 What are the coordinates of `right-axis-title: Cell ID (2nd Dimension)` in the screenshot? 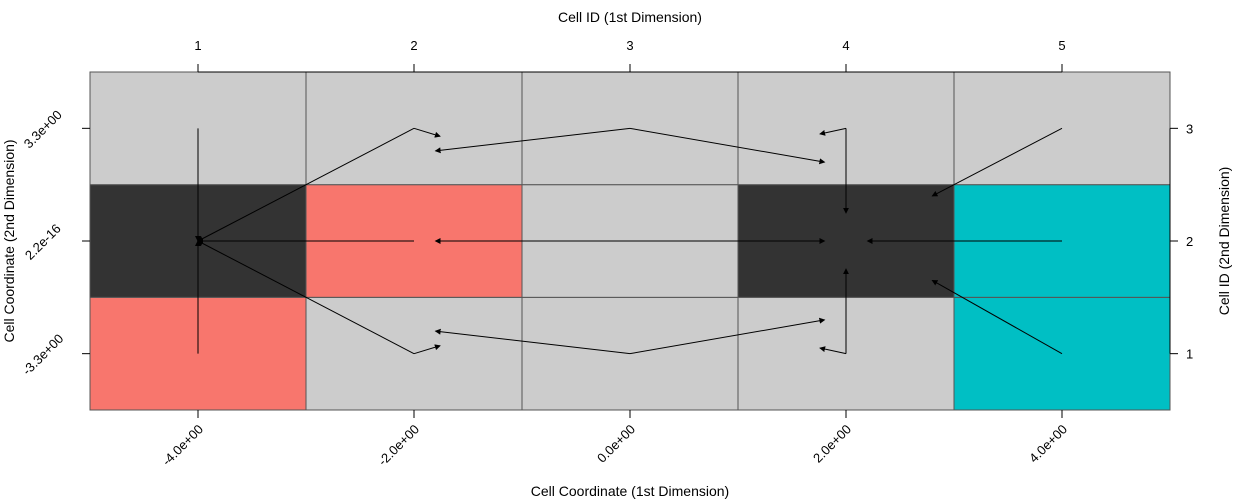 It's located at (1224, 241).